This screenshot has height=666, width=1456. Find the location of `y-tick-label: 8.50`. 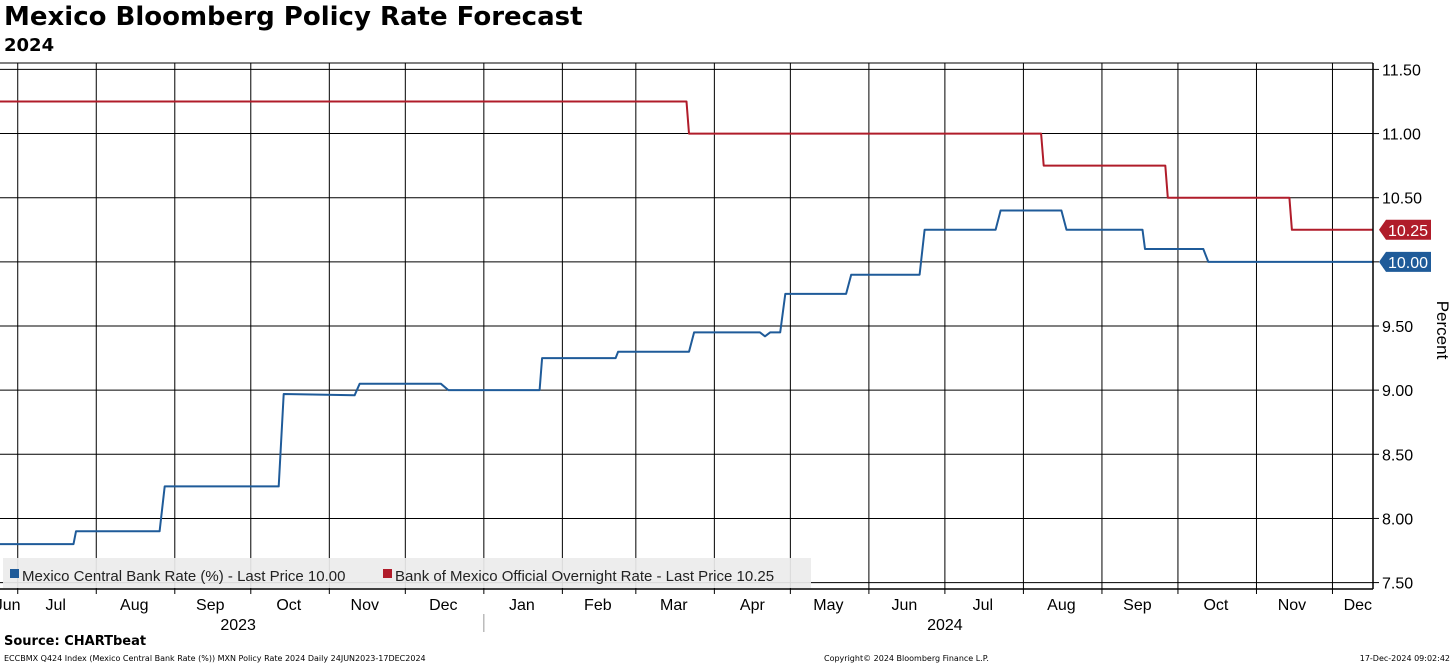

y-tick-label: 8.50 is located at coordinates (1397, 455).